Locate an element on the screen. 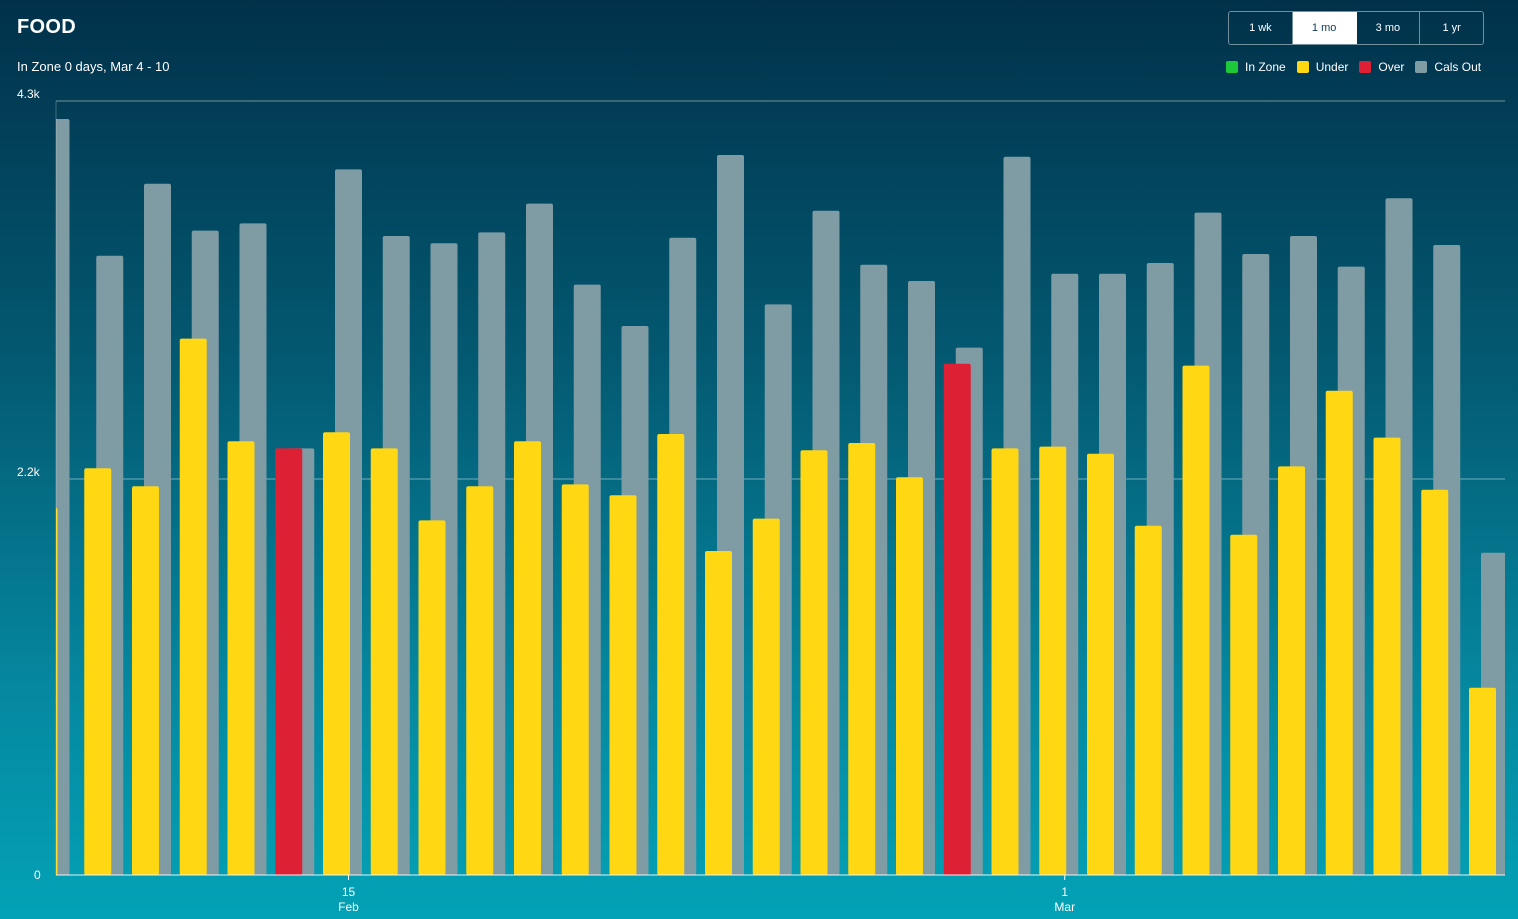  x-tick-label: 15 is located at coordinates (349, 892).